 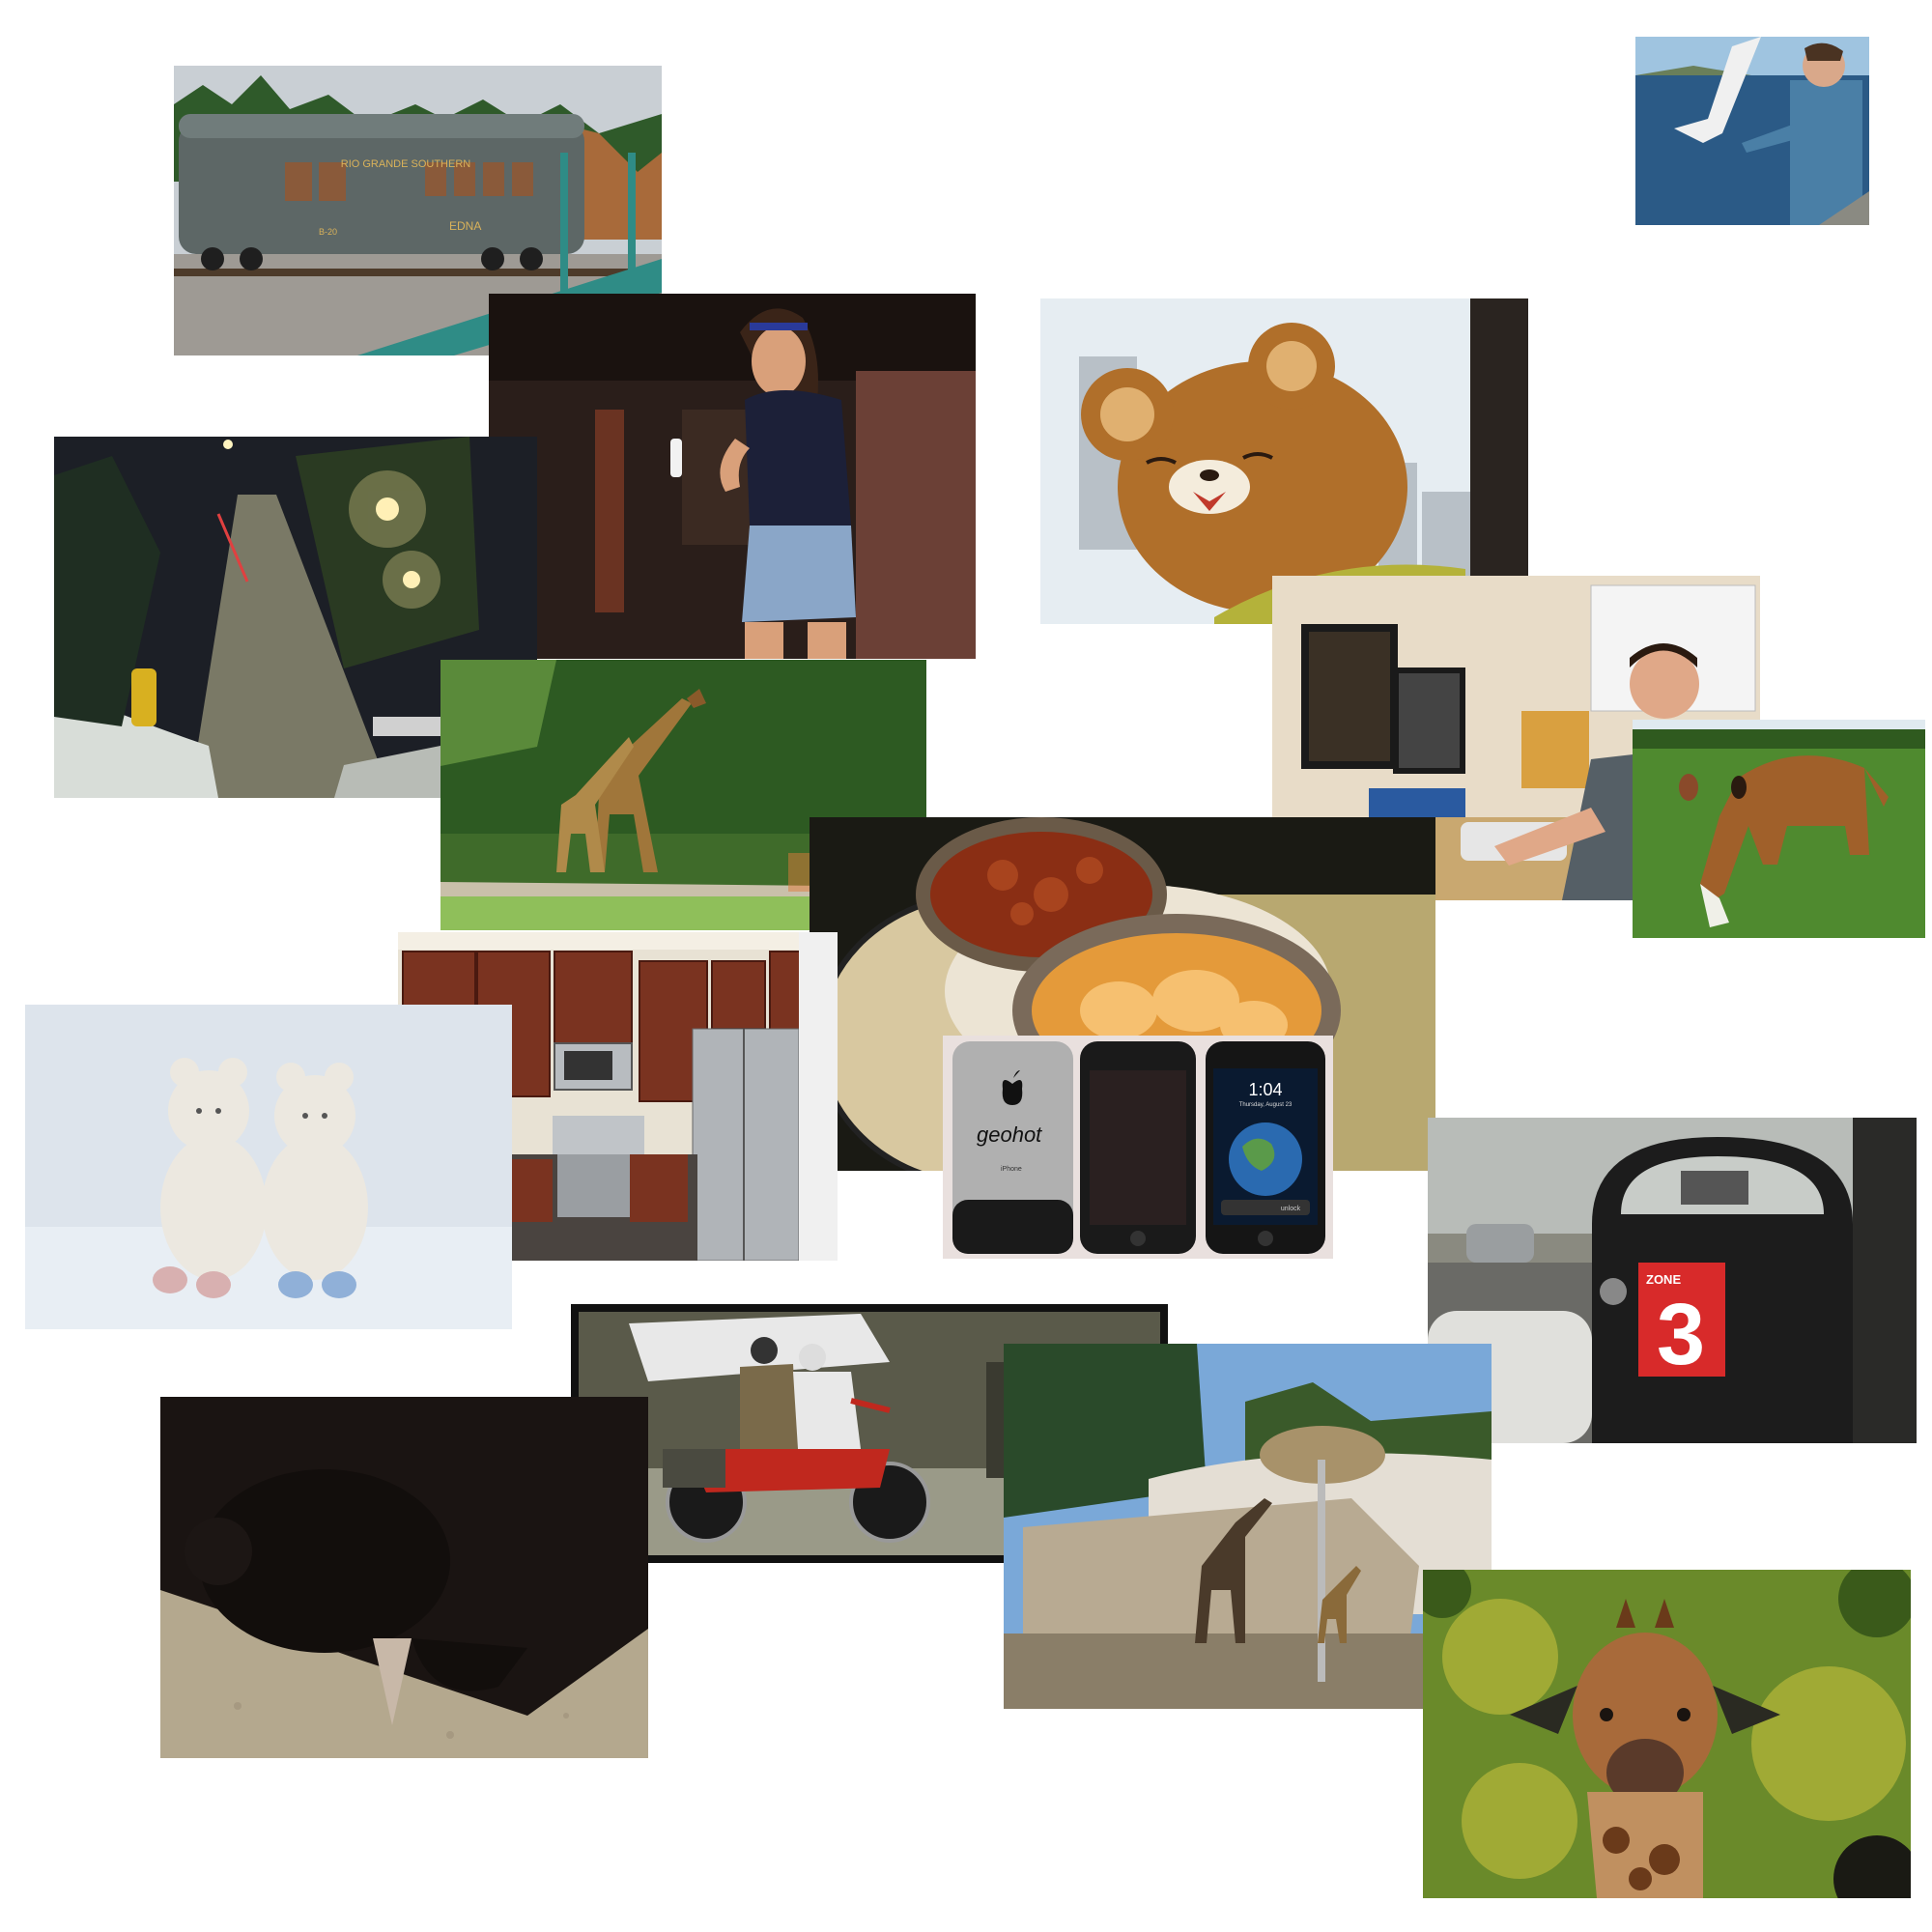 I want to click on photo-white-bears, so click(x=268, y=1167).